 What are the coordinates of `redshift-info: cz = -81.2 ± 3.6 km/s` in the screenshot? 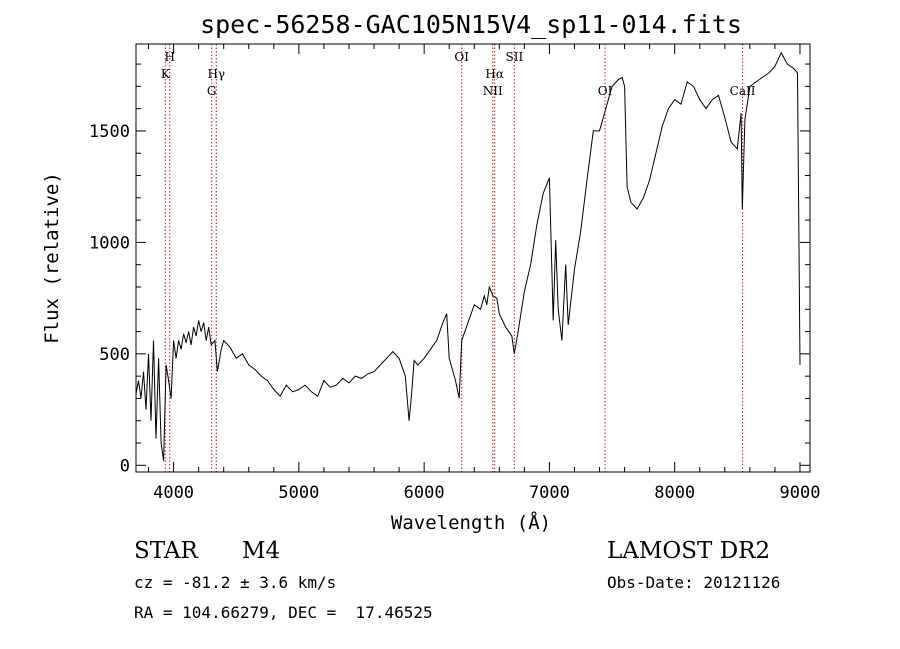 It's located at (235, 582).